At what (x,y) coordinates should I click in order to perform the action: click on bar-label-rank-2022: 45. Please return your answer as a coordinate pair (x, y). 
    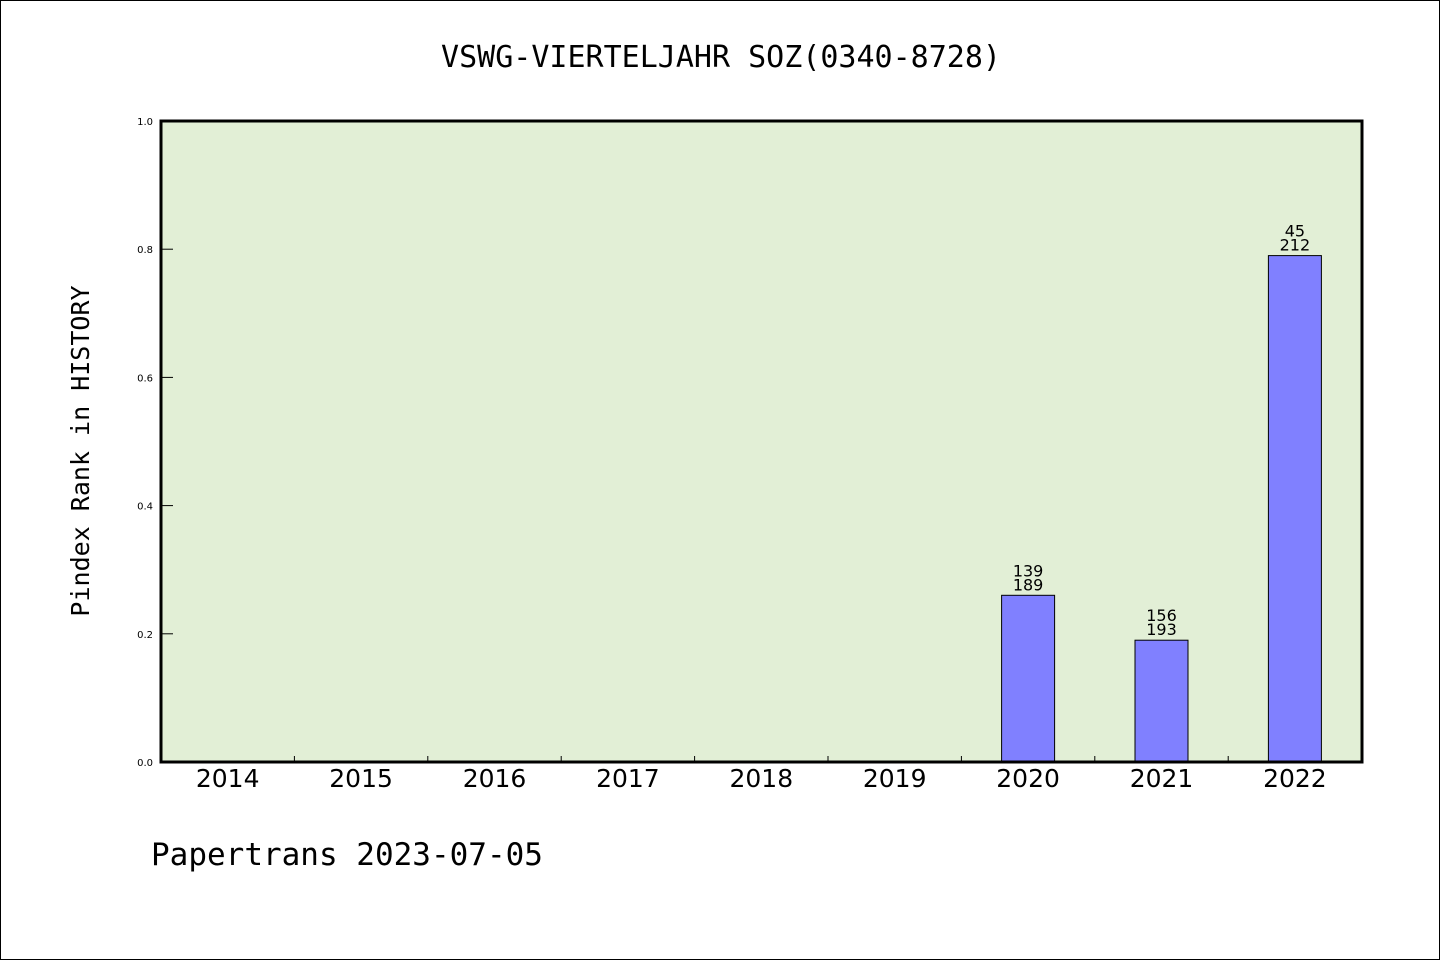
    Looking at the image, I should click on (1295, 231).